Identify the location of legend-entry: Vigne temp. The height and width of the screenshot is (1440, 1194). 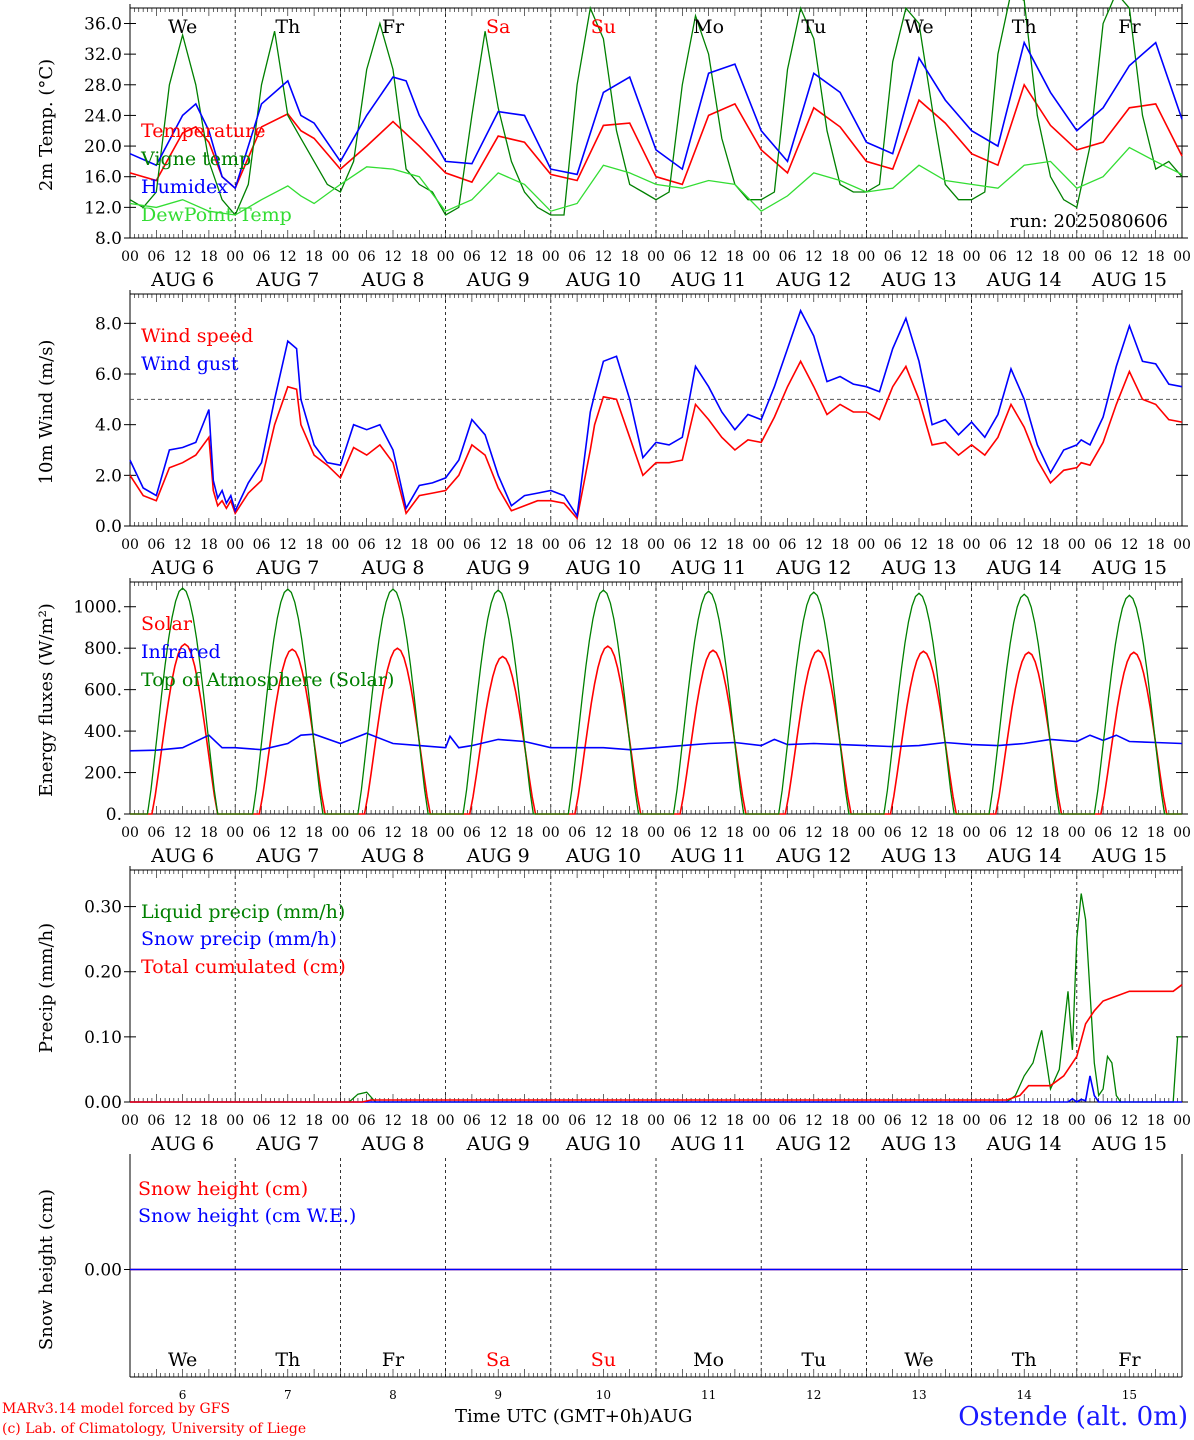
(195, 159).